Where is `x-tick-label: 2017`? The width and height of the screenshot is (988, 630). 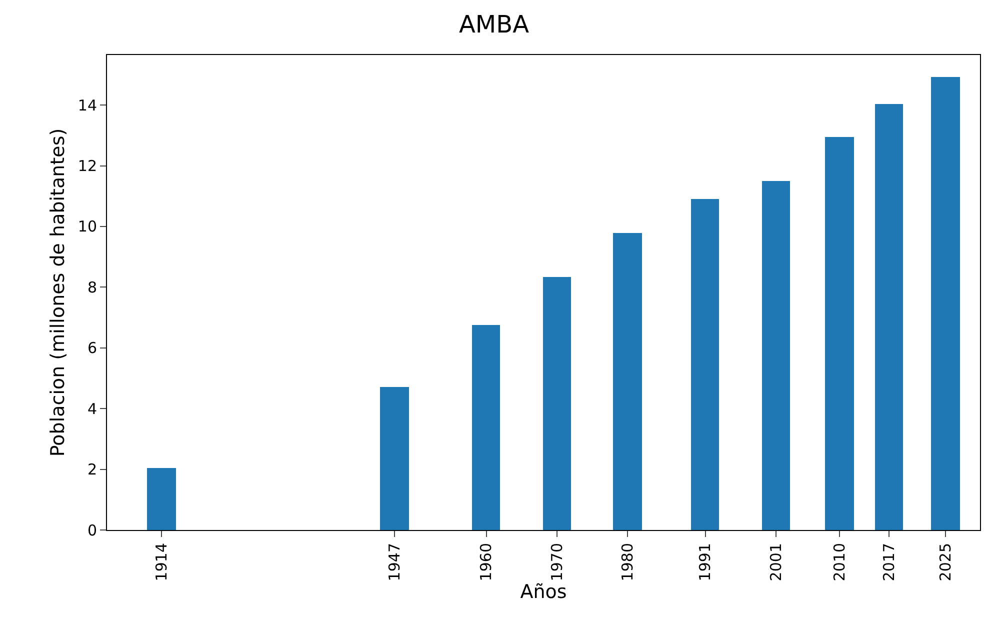
x-tick-label: 2017 is located at coordinates (889, 562).